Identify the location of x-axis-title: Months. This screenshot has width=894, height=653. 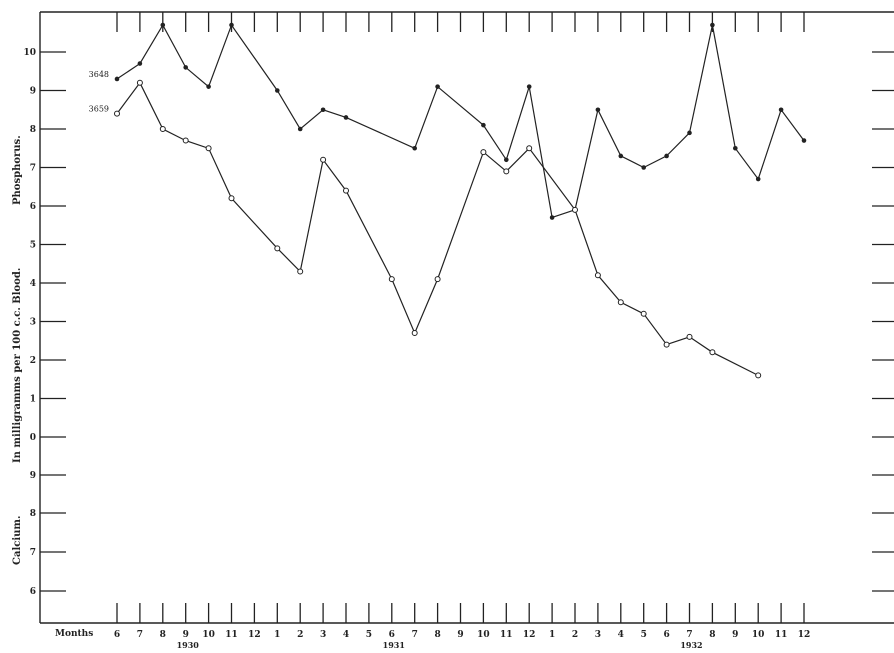
(74, 634).